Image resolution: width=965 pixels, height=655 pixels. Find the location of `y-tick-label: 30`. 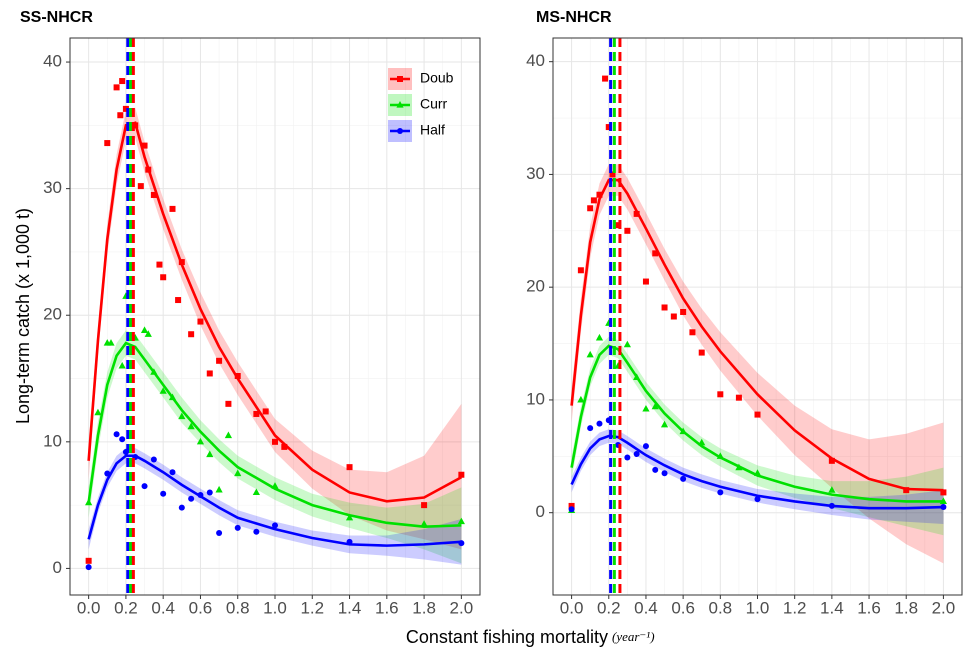

y-tick-label: 30 is located at coordinates (535, 173).